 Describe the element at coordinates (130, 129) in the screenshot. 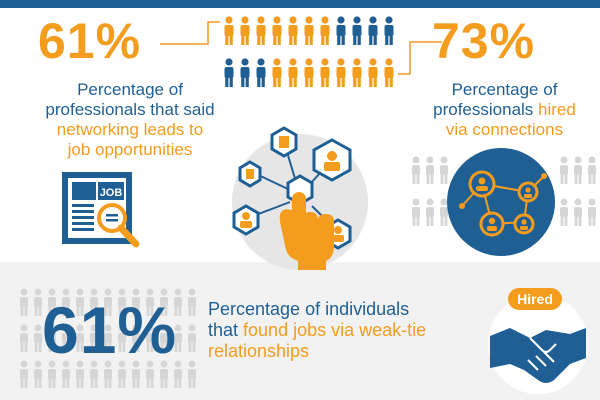

I see `caption-networking-line3: networking leads to` at that location.